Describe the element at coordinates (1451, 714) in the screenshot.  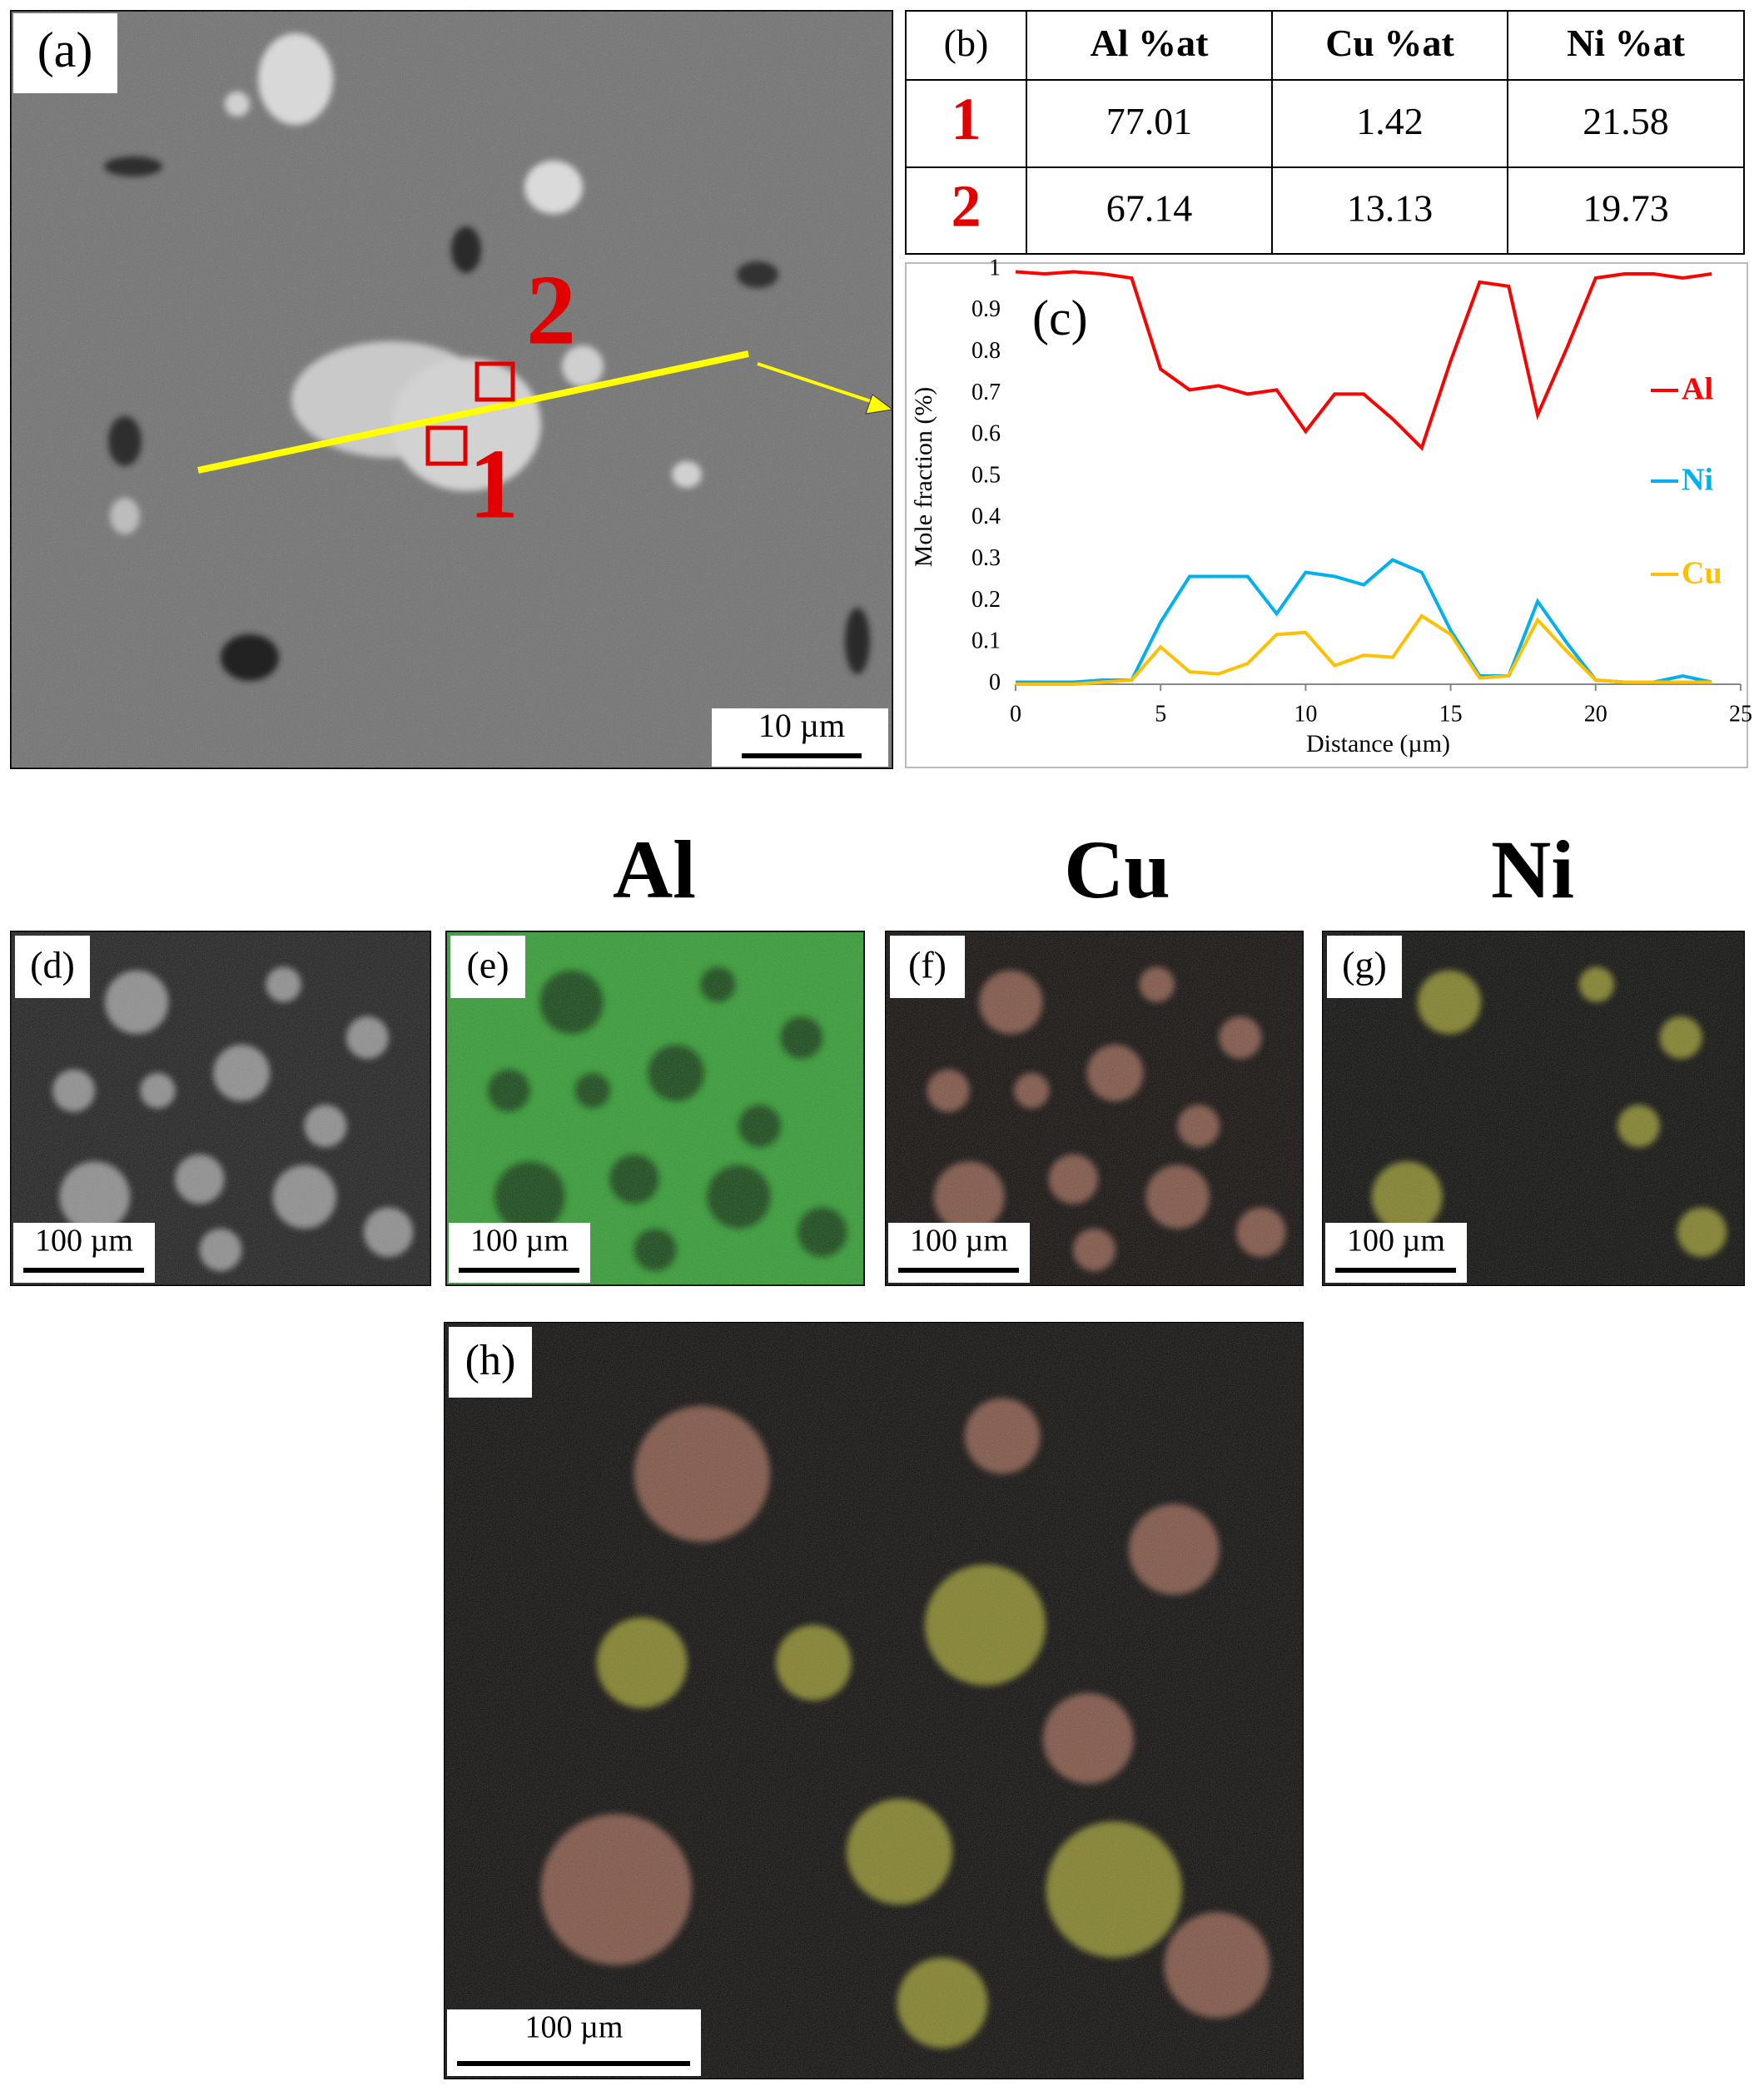
I see `x-tick-label: 15` at that location.